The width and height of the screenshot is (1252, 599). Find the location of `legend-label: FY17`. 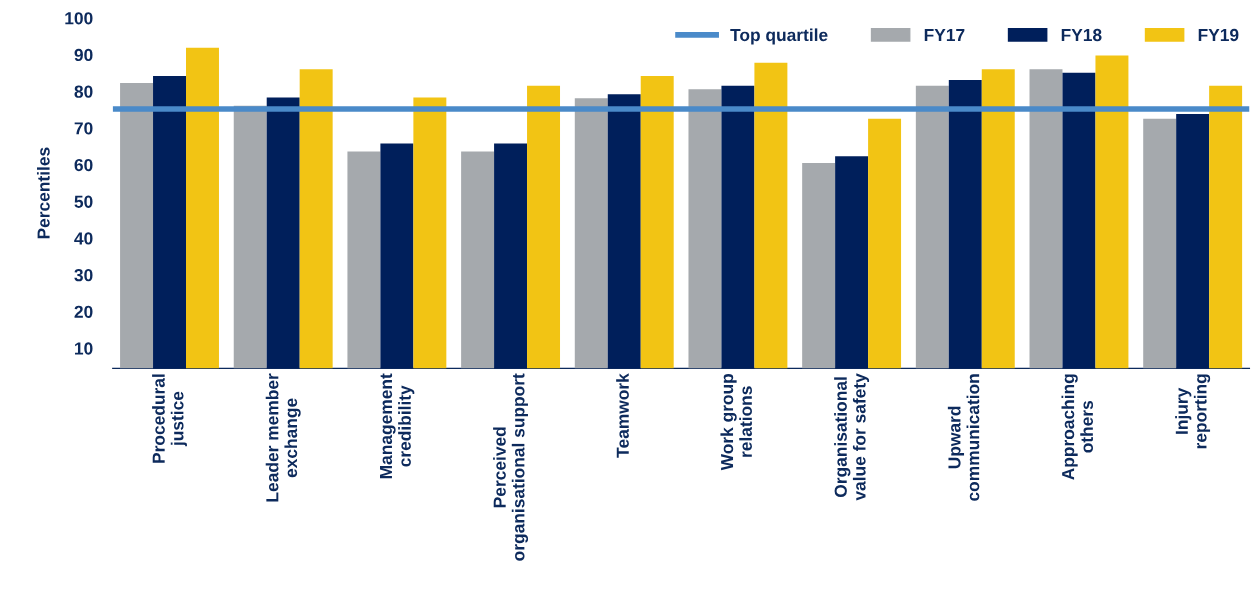

legend-label: FY17 is located at coordinates (944, 35).